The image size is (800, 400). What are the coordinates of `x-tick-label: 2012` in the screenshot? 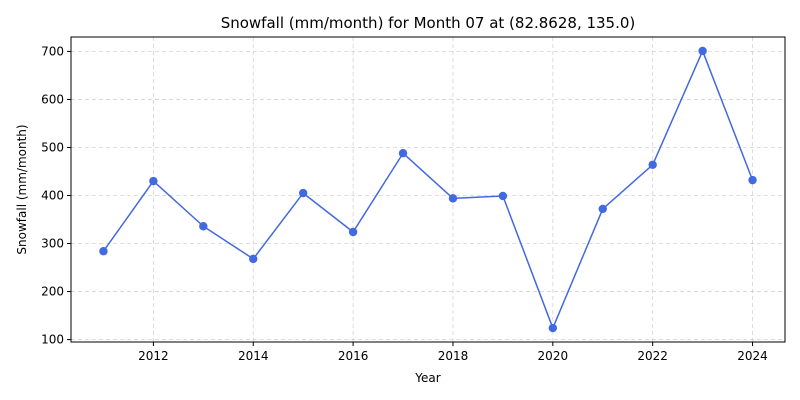 It's located at (153, 356).